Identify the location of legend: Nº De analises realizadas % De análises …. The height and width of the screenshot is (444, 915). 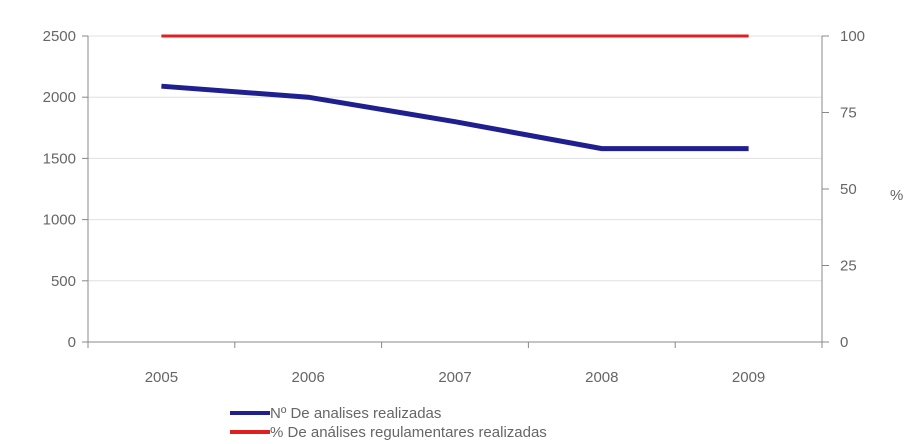
(388, 423).